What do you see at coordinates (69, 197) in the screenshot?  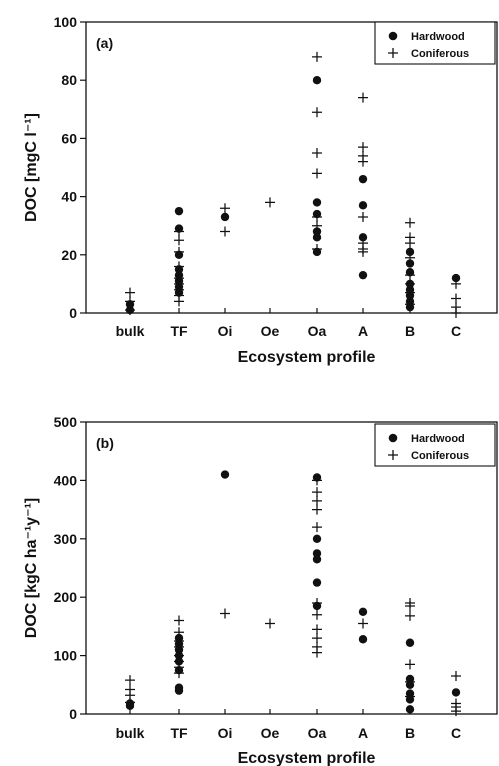 I see `y-tick-label: 40` at bounding box center [69, 197].